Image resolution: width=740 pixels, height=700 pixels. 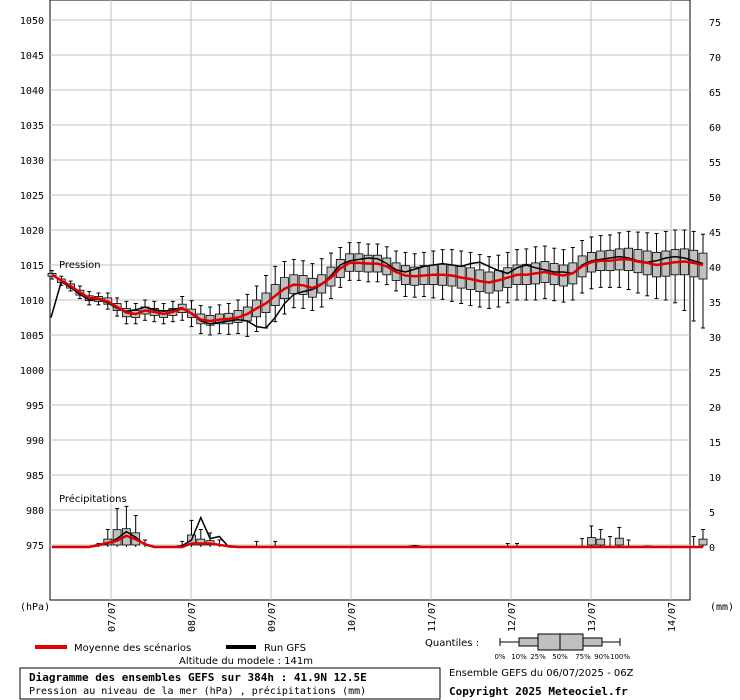 I want to click on quantile-tick-0: 0%, so click(x=499, y=657).